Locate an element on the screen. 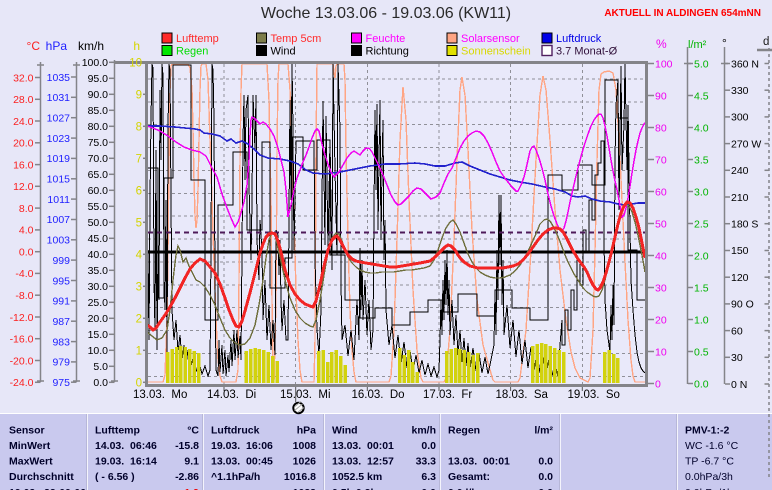  svg-text: TP -6.7 °C is located at coordinates (709, 462).